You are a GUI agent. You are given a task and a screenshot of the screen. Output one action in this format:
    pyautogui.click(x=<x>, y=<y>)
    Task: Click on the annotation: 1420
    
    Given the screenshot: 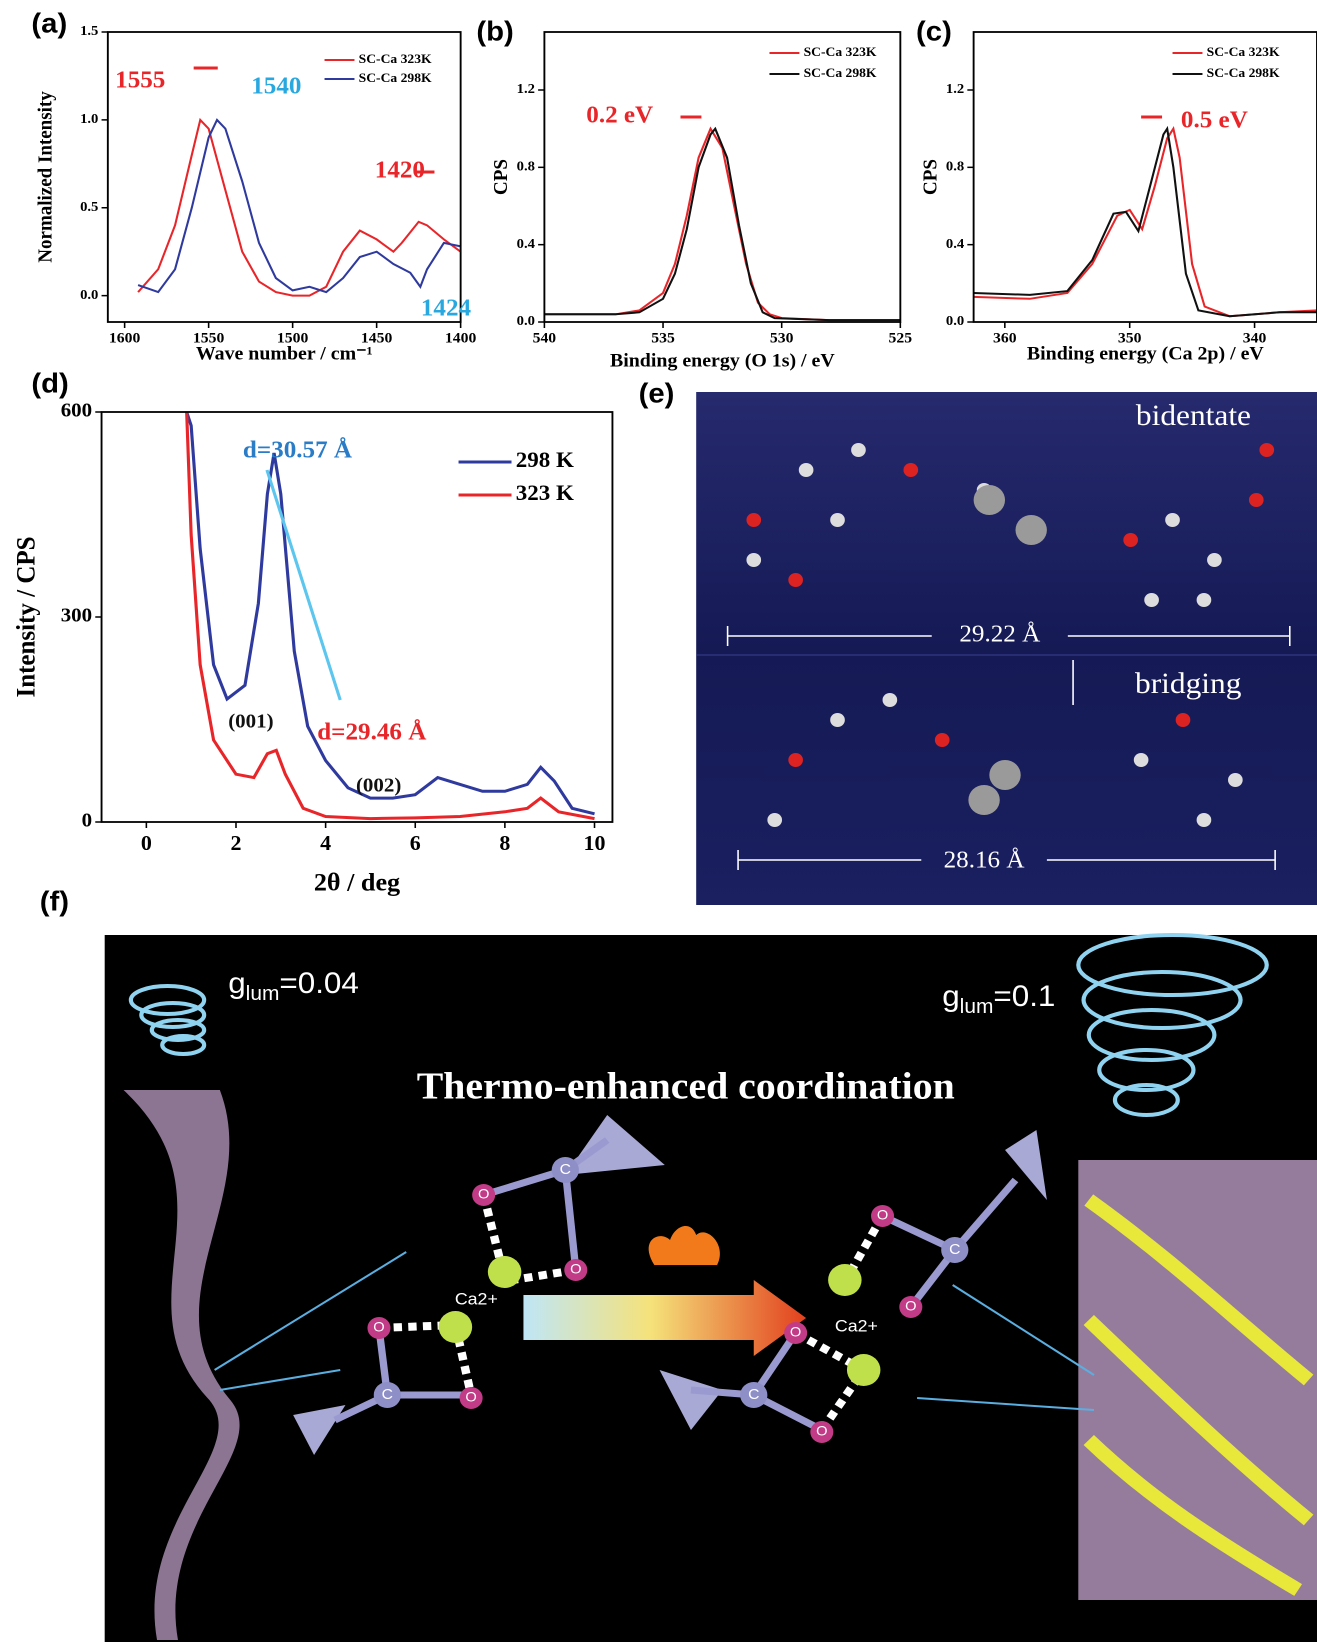 What is the action you would take?
    pyautogui.click(x=400, y=170)
    